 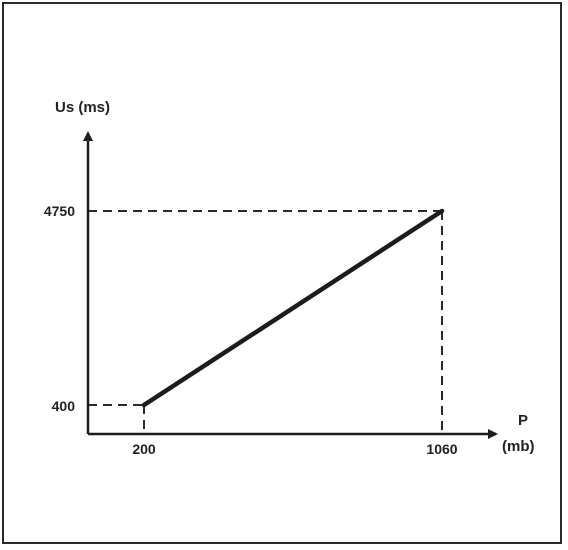 What do you see at coordinates (518, 446) in the screenshot?
I see `x-axis-label-unit: (mb)` at bounding box center [518, 446].